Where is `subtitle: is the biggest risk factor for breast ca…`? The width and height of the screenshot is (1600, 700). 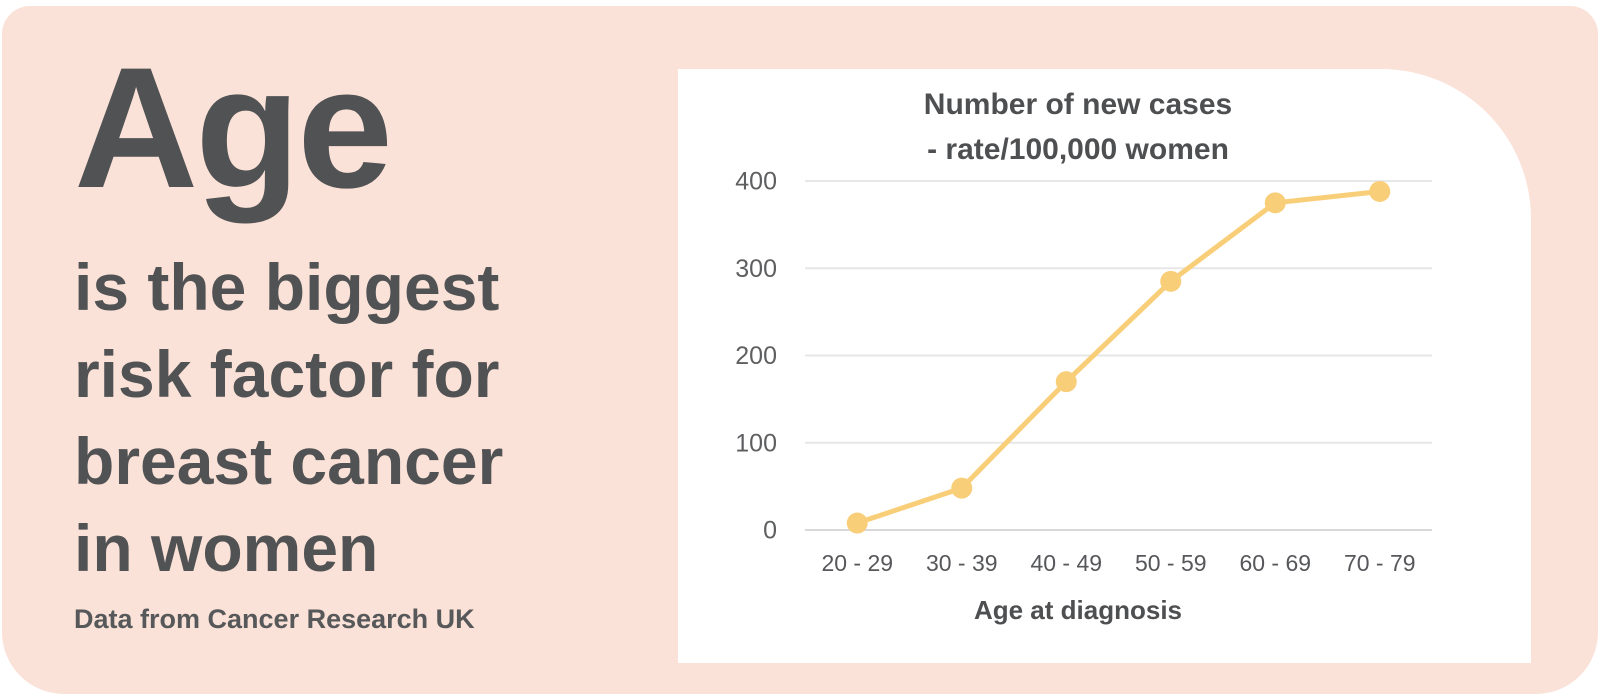
subtitle: is the biggest risk factor for breast ca… is located at coordinates (288, 418).